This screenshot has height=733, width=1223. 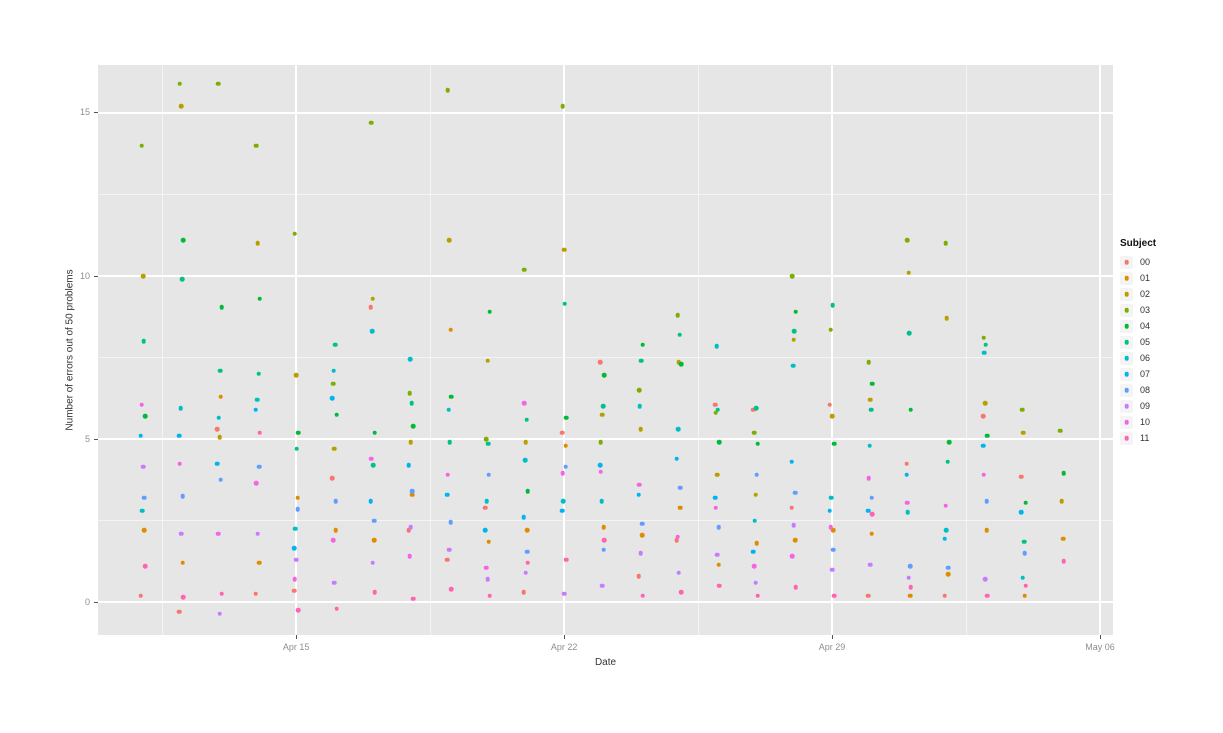 What do you see at coordinates (1165, 278) in the screenshot?
I see `legend-item: 01` at bounding box center [1165, 278].